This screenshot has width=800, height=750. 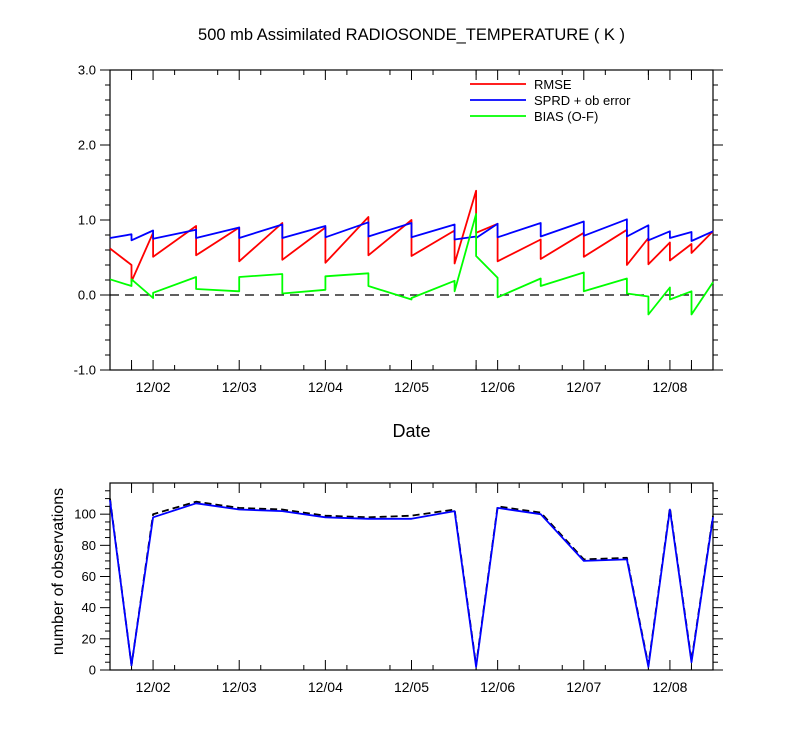 What do you see at coordinates (553, 84) in the screenshot?
I see `legend-label-0: RMSE` at bounding box center [553, 84].